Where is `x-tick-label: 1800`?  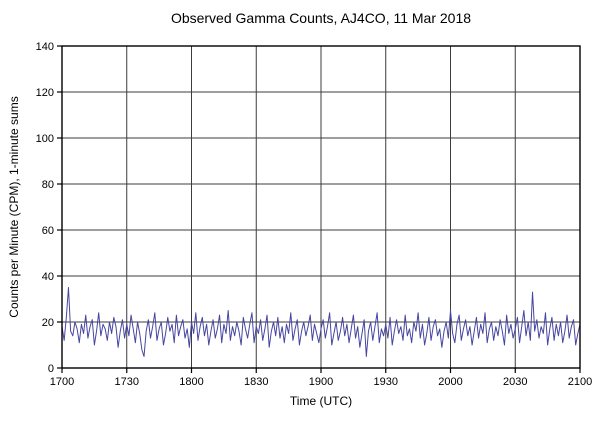
x-tick-label: 1800 is located at coordinates (191, 382).